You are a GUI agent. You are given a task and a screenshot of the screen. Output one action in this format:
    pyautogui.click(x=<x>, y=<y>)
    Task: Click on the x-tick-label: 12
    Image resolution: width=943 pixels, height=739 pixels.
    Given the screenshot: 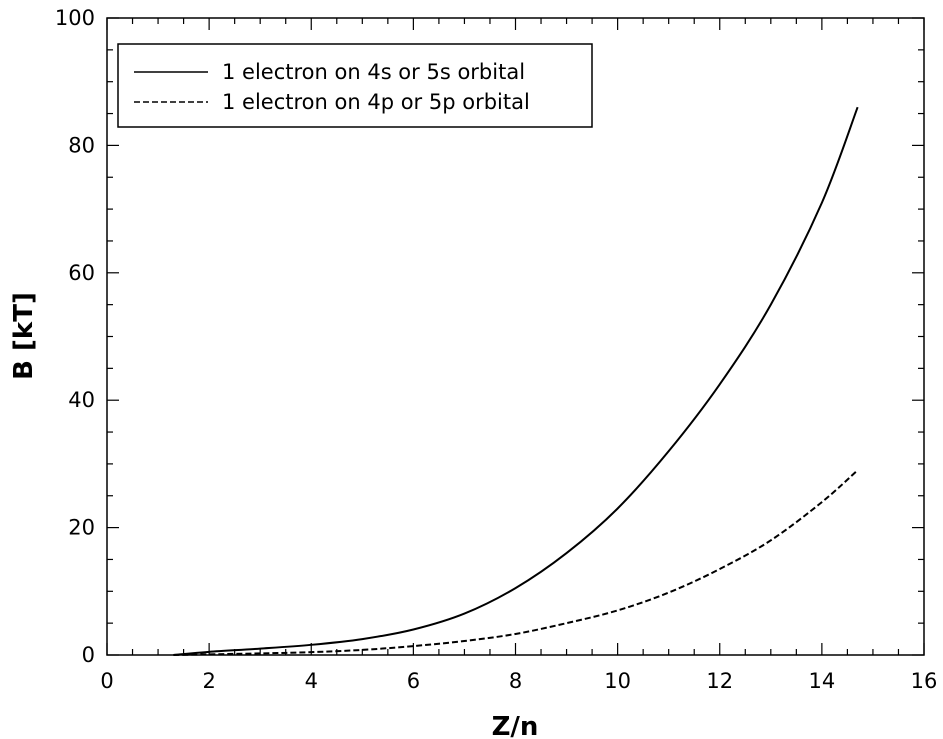 What is the action you would take?
    pyautogui.click(x=719, y=681)
    